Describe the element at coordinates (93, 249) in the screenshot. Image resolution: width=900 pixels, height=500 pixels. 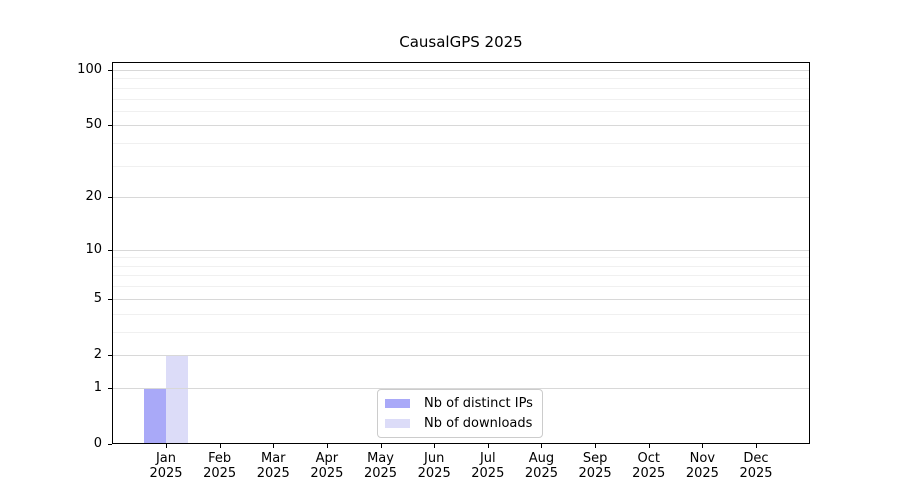
I see `y-tick-label: 10` at that location.